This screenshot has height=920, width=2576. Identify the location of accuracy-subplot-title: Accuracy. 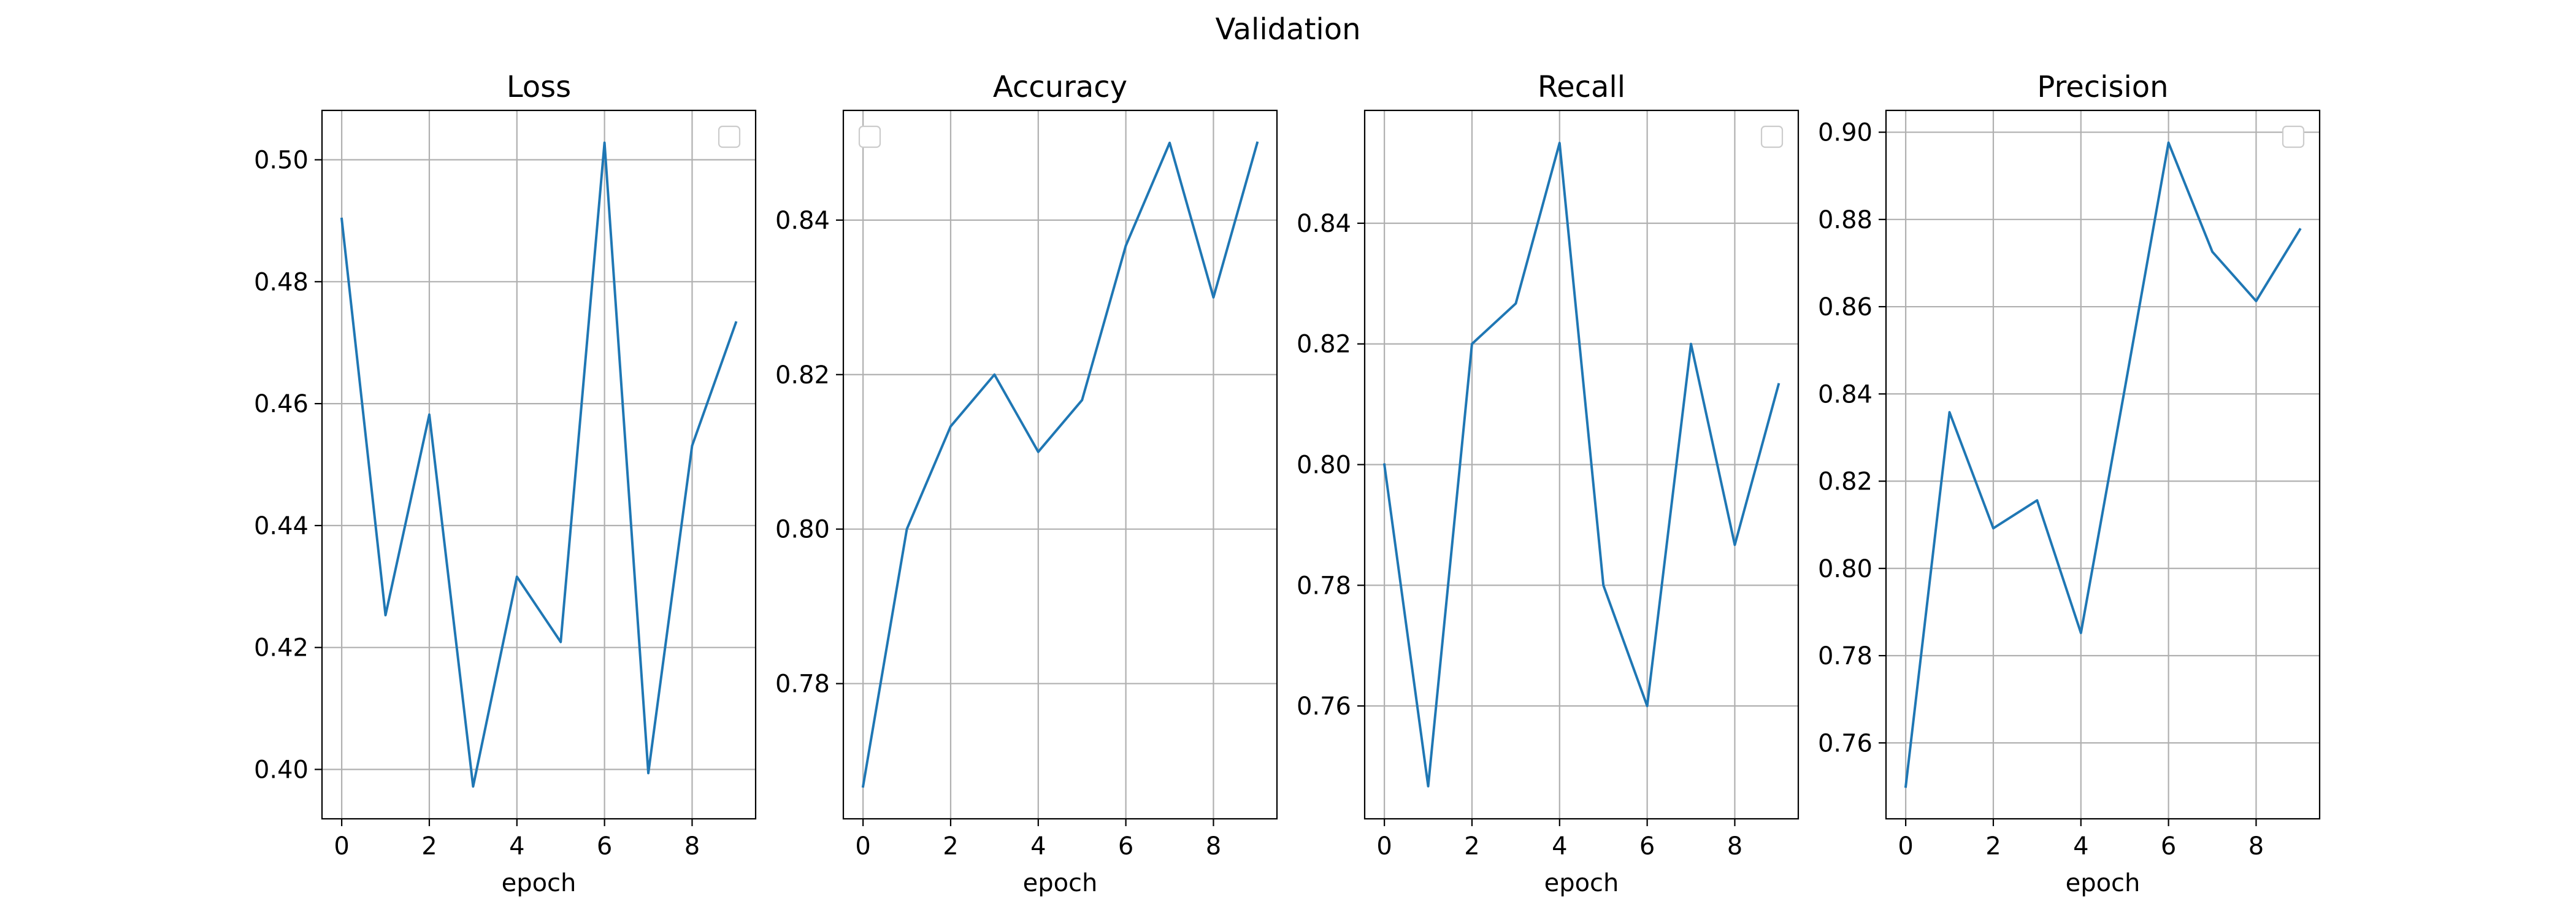
(1060, 87).